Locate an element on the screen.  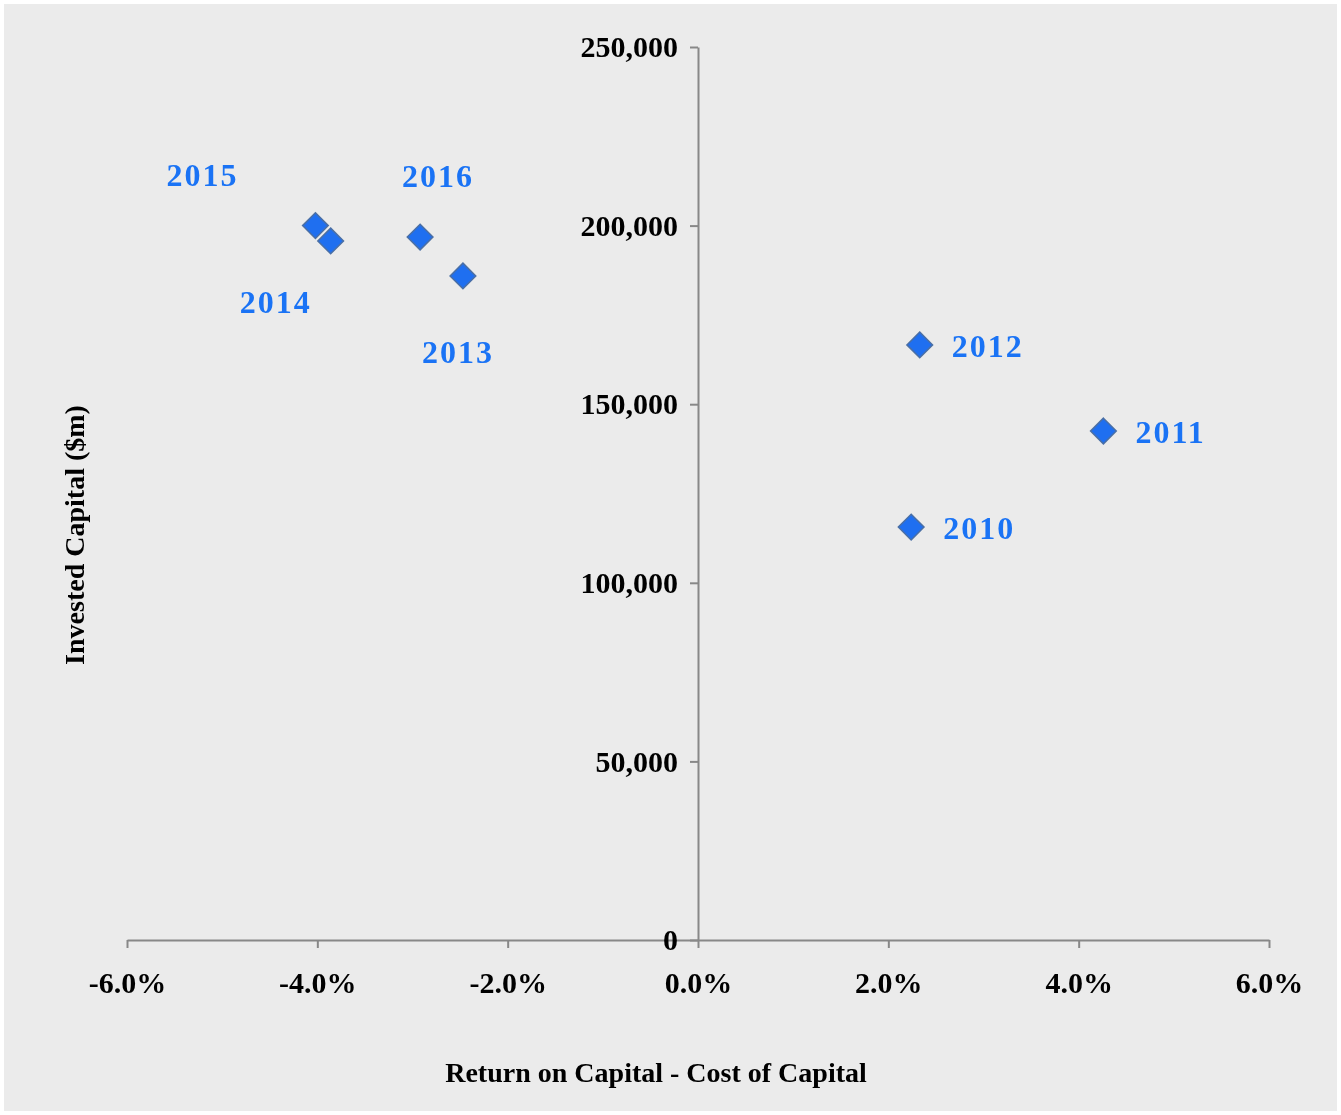
annotation: 2013 is located at coordinates (457, 351).